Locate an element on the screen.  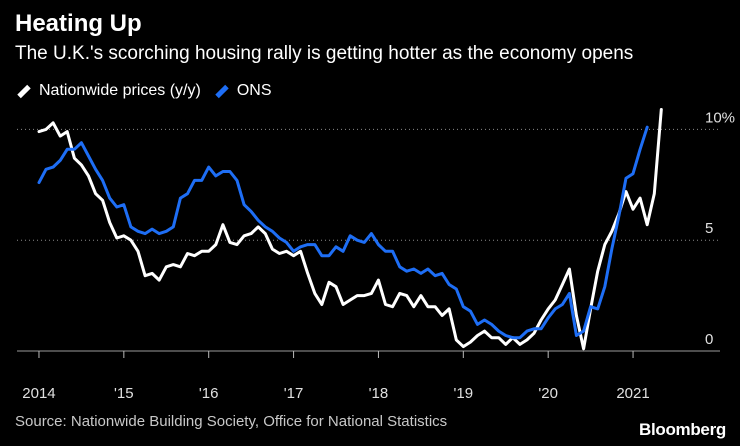
y-tick-label-0: 0 is located at coordinates (709, 339).